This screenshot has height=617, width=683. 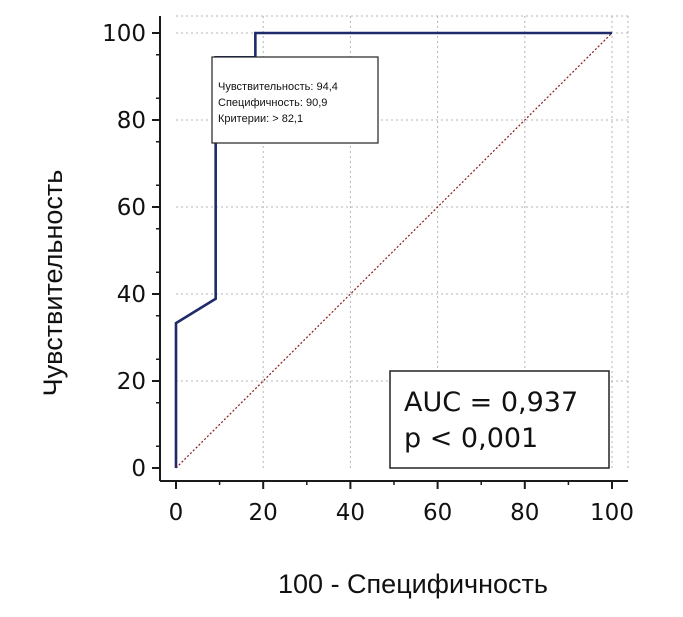 What do you see at coordinates (272, 103) in the screenshot?
I see `tooltip-specificity: Специфичность: 90,9` at bounding box center [272, 103].